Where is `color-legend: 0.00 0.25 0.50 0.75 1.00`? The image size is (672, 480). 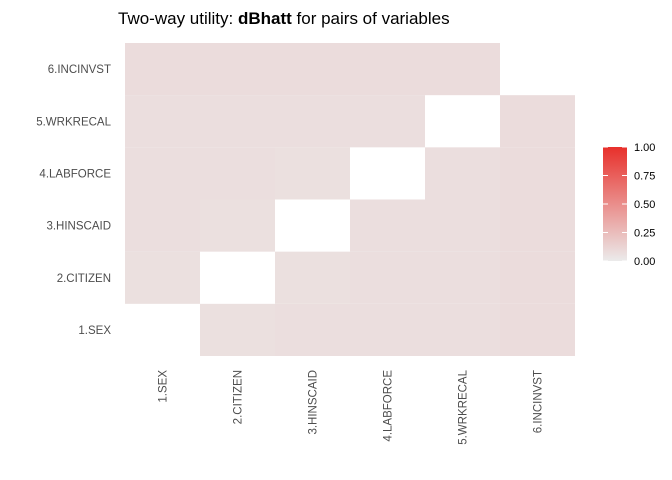 color-legend: 0.00 0.25 0.50 0.75 1.00 is located at coordinates (629, 205).